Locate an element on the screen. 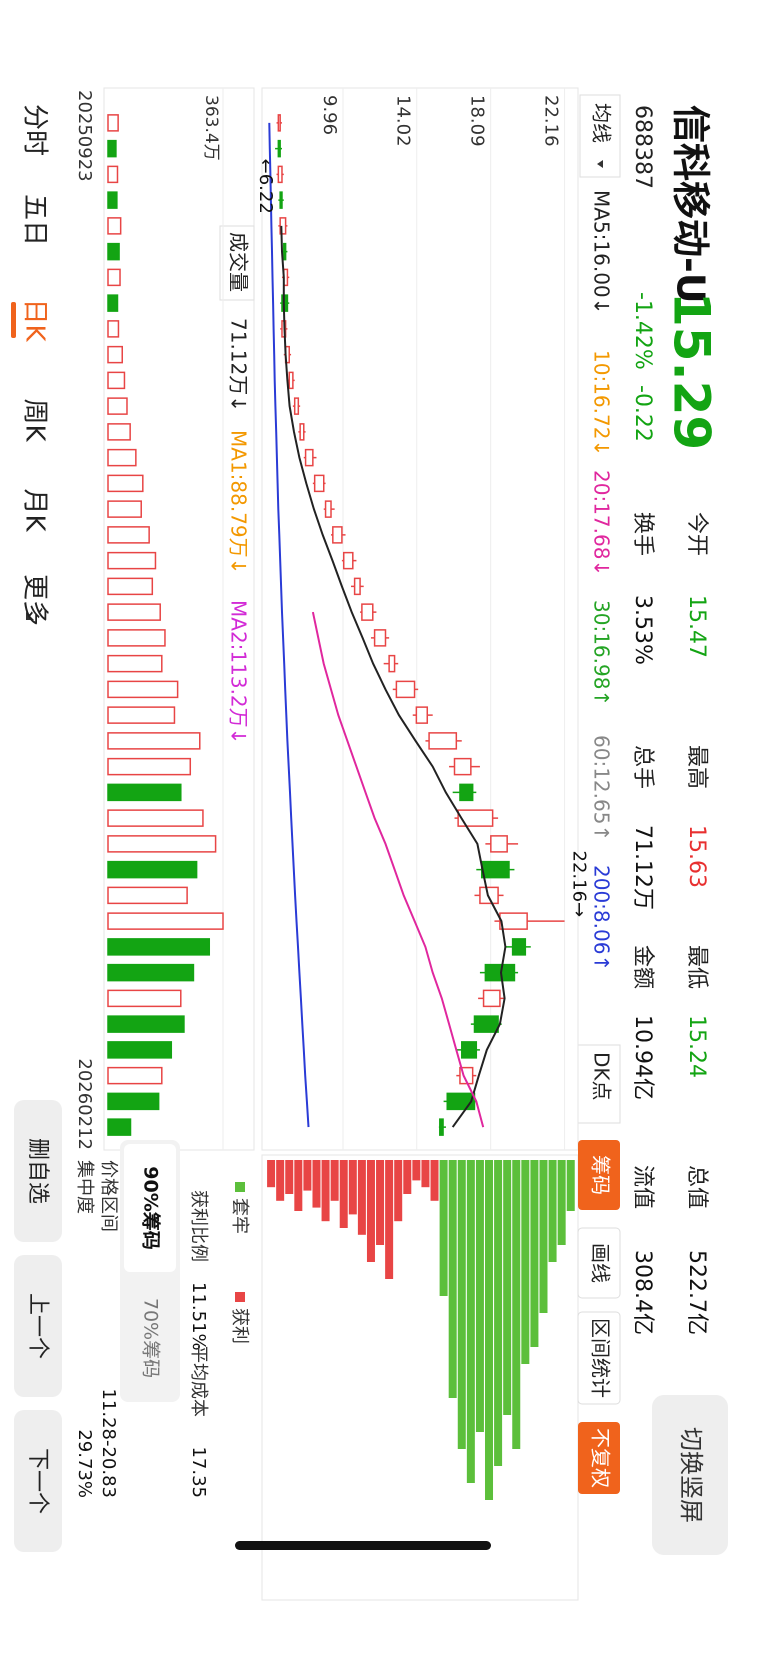 This screenshot has width=768, height=1663. min-annotation: ←6.22 is located at coordinates (265, 186).